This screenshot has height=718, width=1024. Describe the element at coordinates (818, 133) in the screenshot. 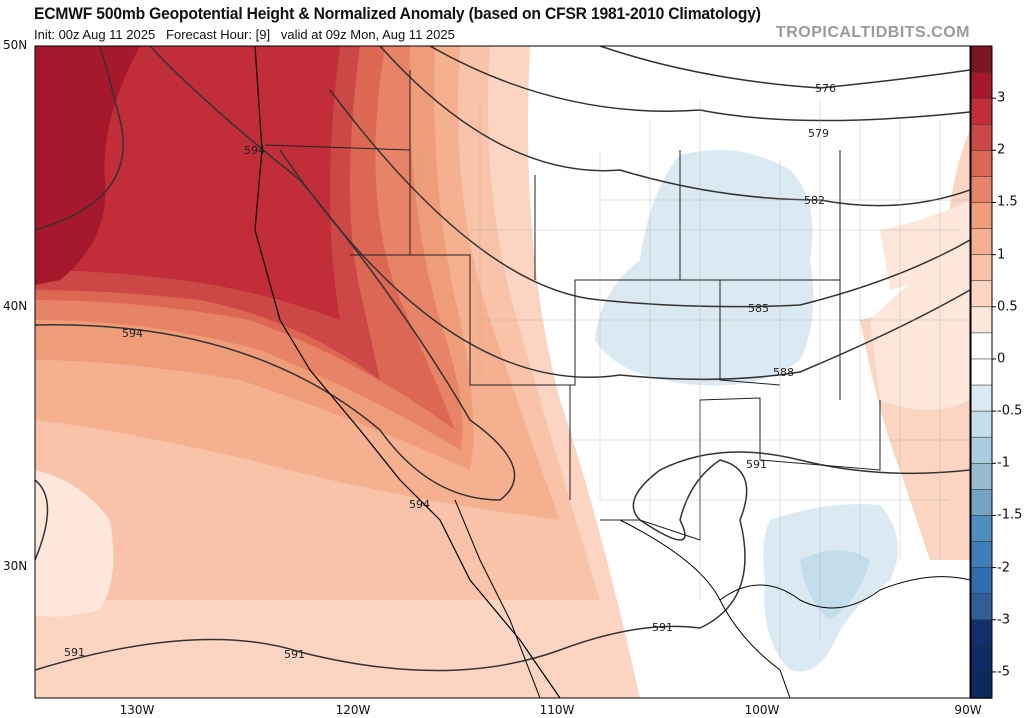

I see `contour-label: 579` at that location.